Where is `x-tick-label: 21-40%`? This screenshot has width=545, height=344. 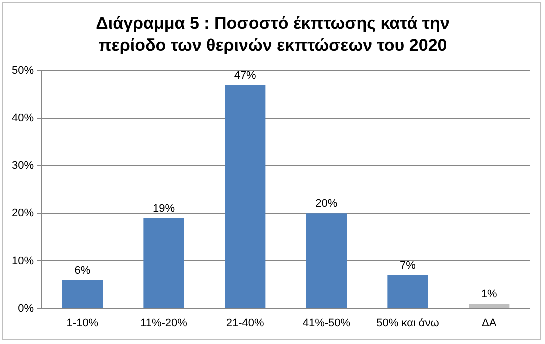
x-tick-label: 21-40% is located at coordinates (245, 323).